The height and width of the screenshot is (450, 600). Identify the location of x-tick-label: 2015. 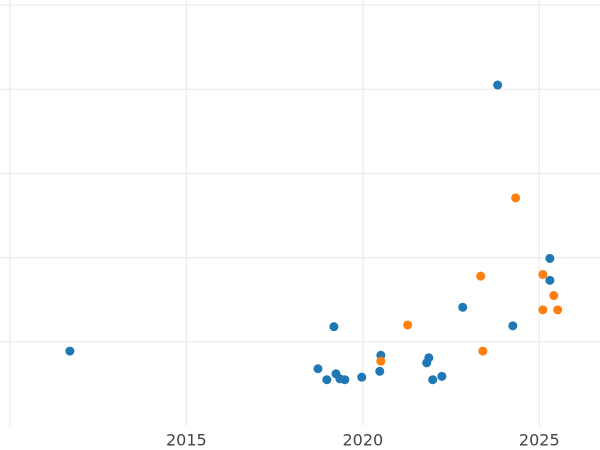
(186, 440).